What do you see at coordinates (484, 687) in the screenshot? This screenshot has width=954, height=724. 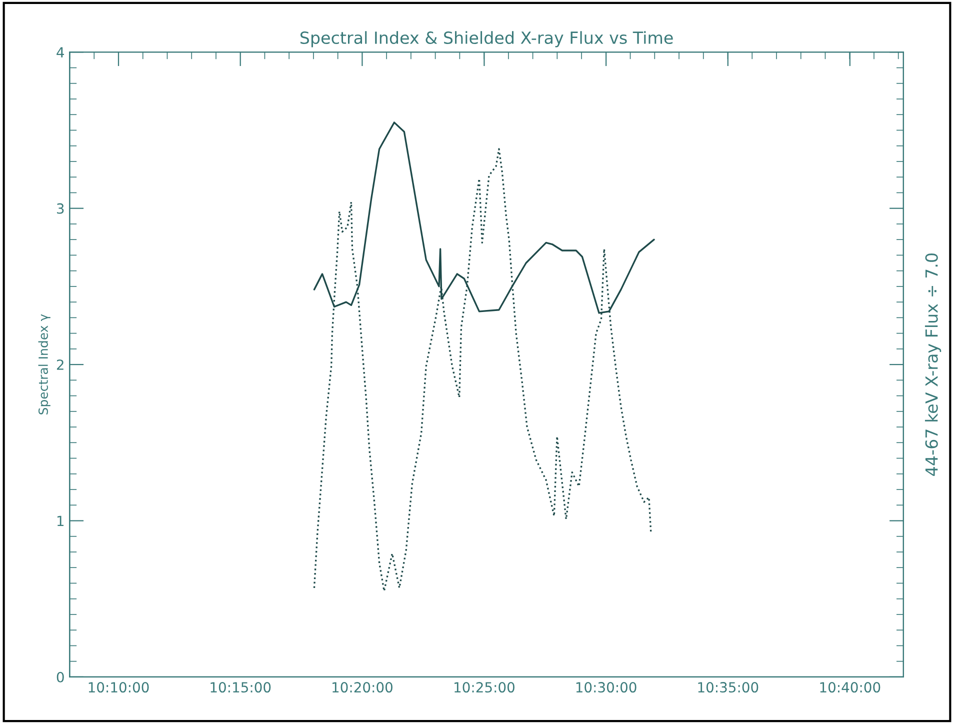 I see `x-tick-label: 10:25:00` at bounding box center [484, 687].